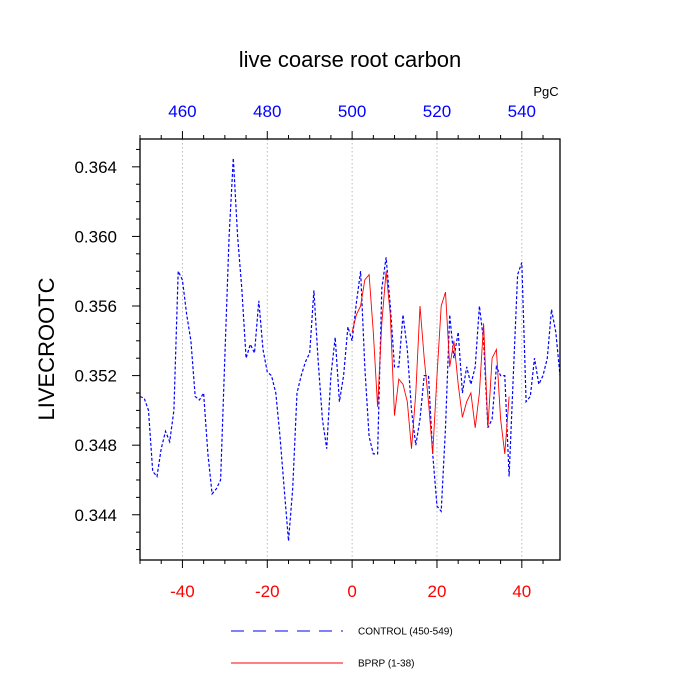 The height and width of the screenshot is (700, 700). Describe the element at coordinates (430, 362) in the screenshot. I see `series-line-bprp` at that location.